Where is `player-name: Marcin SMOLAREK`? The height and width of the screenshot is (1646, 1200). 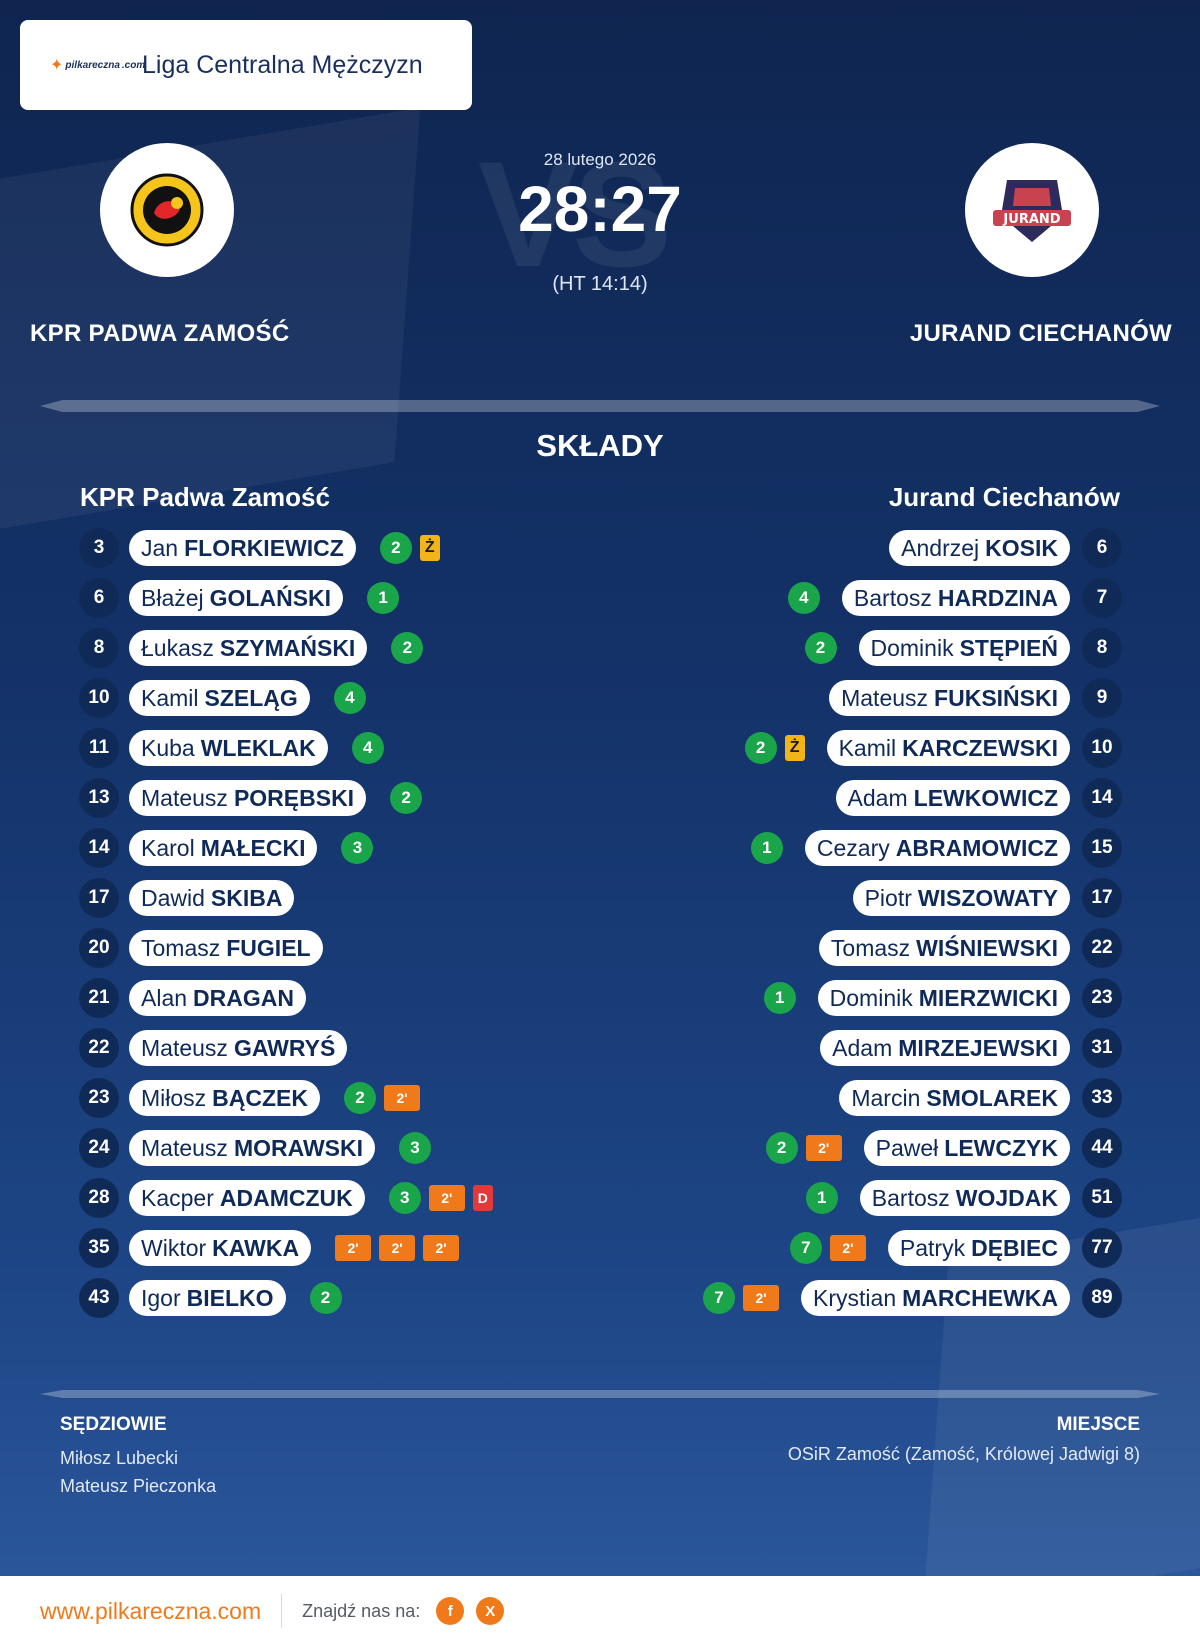
player-name: Marcin SMOLAREK is located at coordinates (954, 1098).